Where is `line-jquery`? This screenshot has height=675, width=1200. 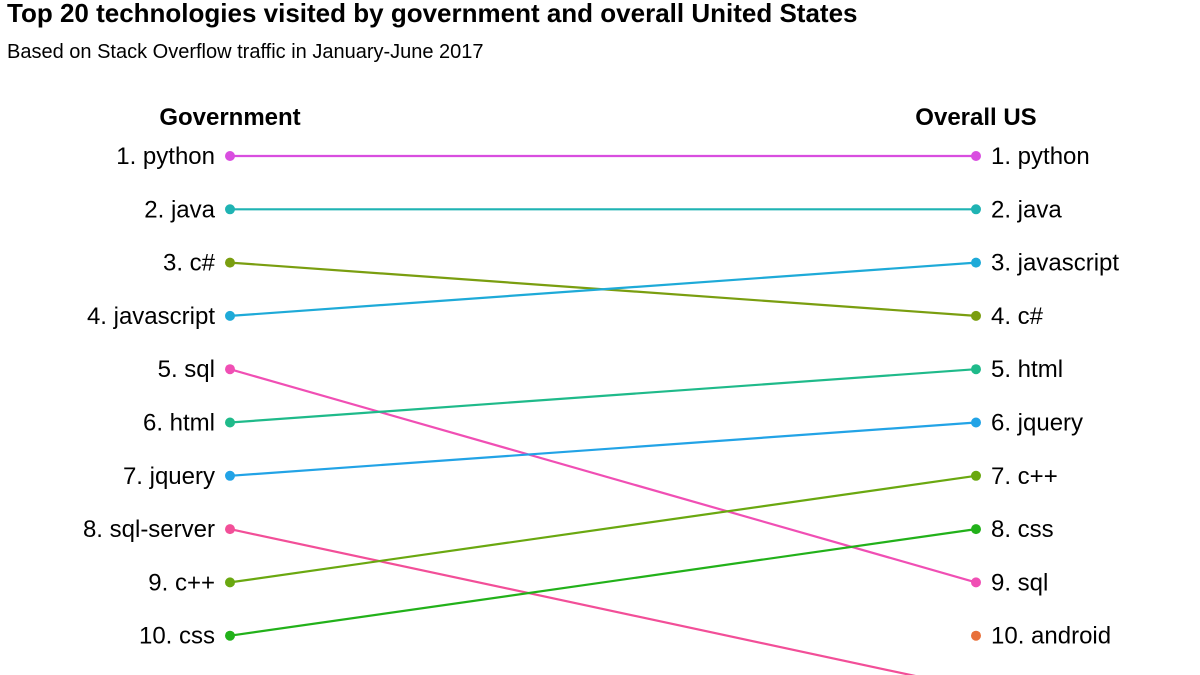
line-jquery is located at coordinates (603, 449).